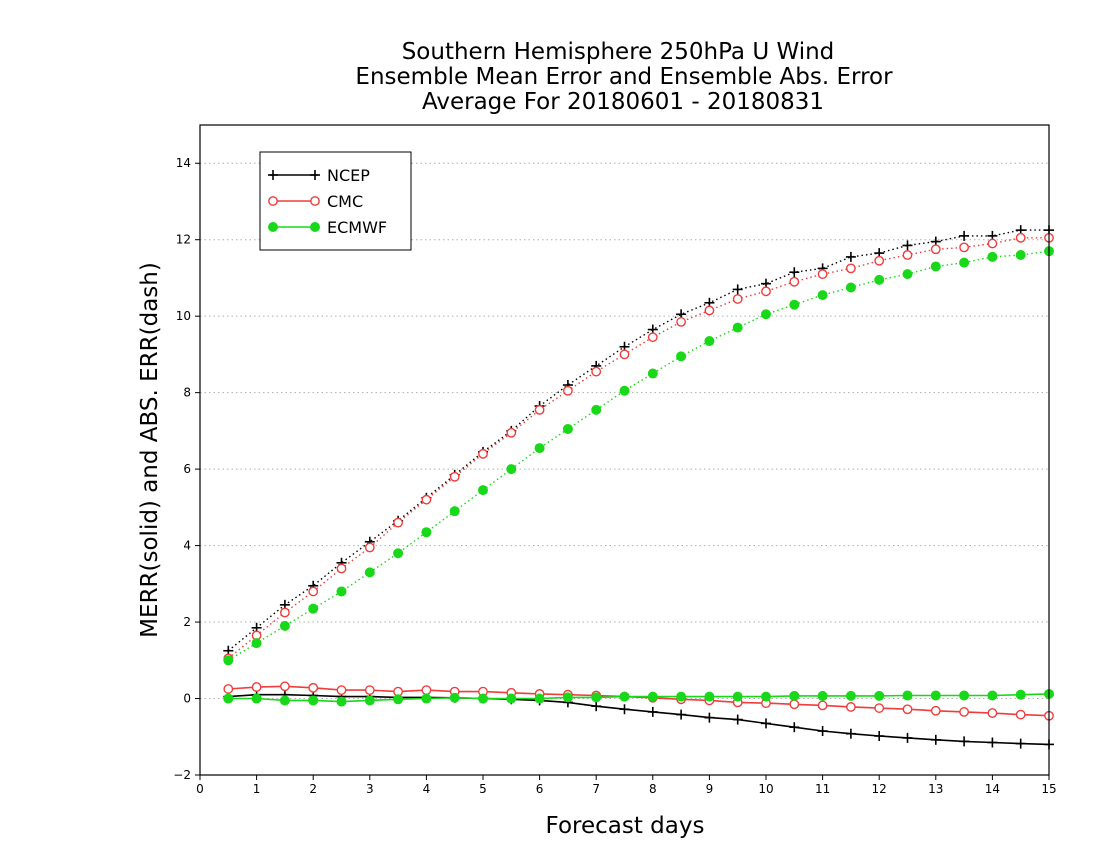  What do you see at coordinates (623, 102) in the screenshot?
I see `title-line-3: Average For 20180601 - 20180831` at bounding box center [623, 102].